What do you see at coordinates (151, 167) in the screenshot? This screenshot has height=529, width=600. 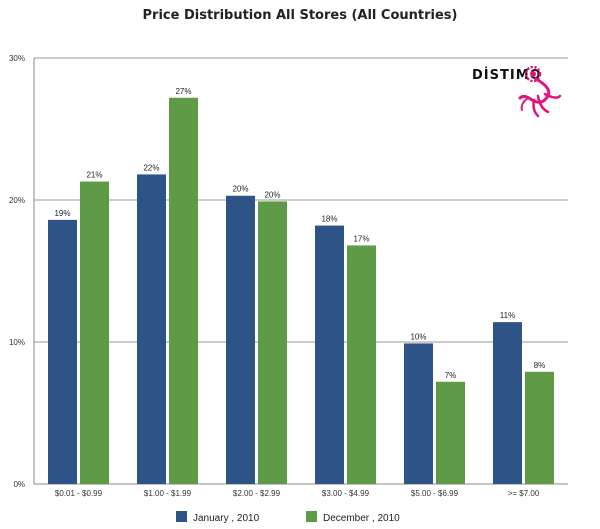 I see `data-label: 22%` at bounding box center [151, 167].